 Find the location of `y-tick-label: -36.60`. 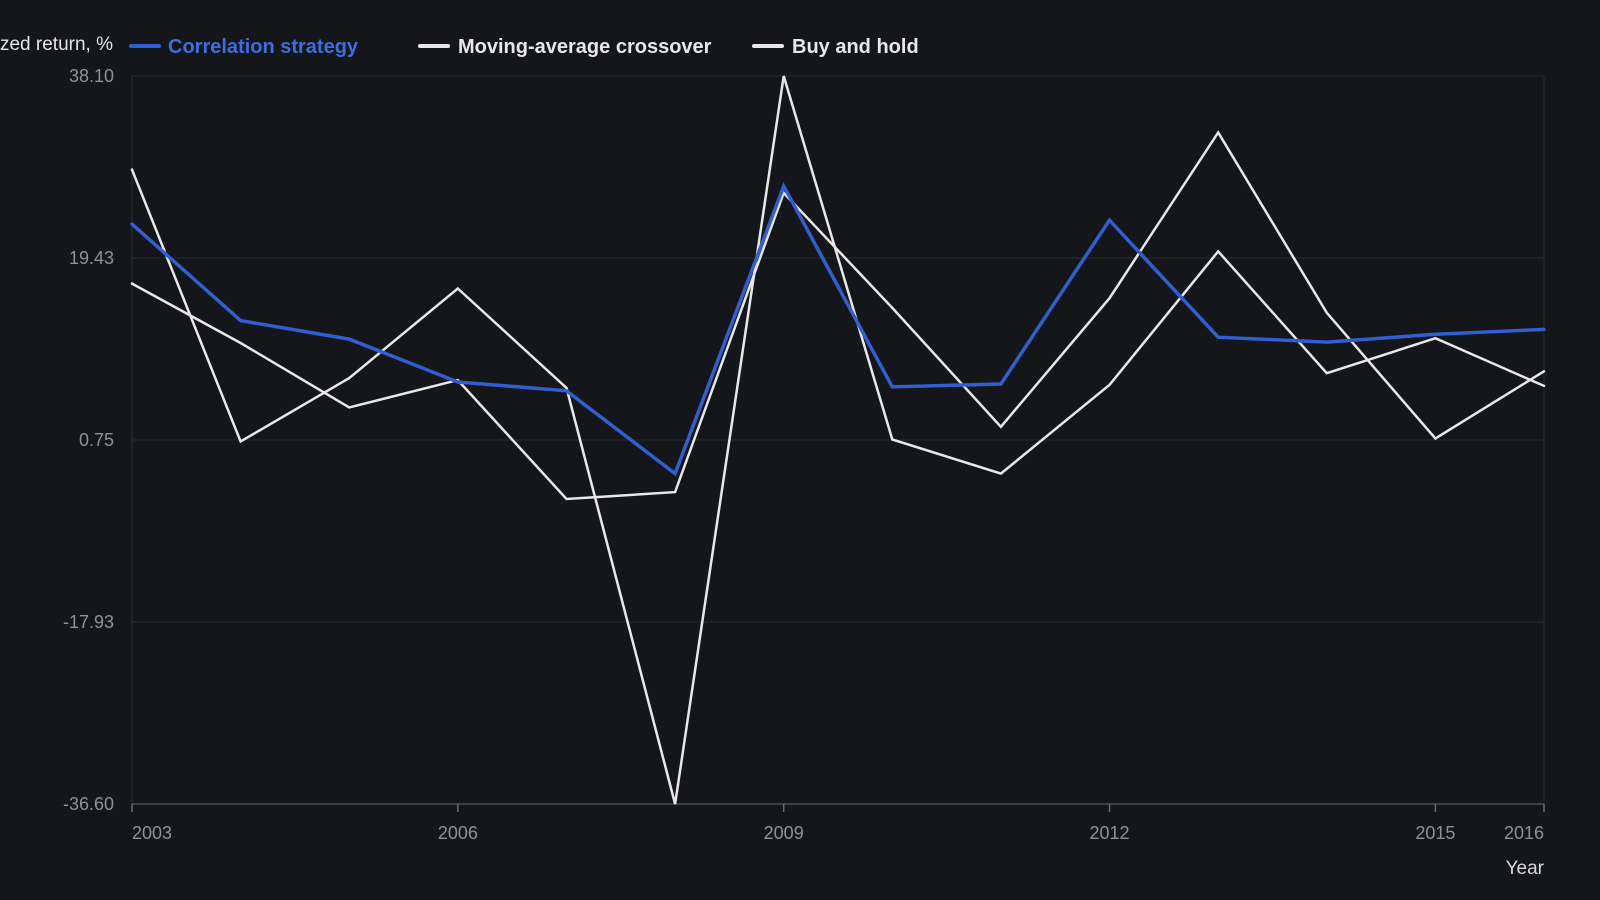

y-tick-label: -36.60 is located at coordinates (88, 804).